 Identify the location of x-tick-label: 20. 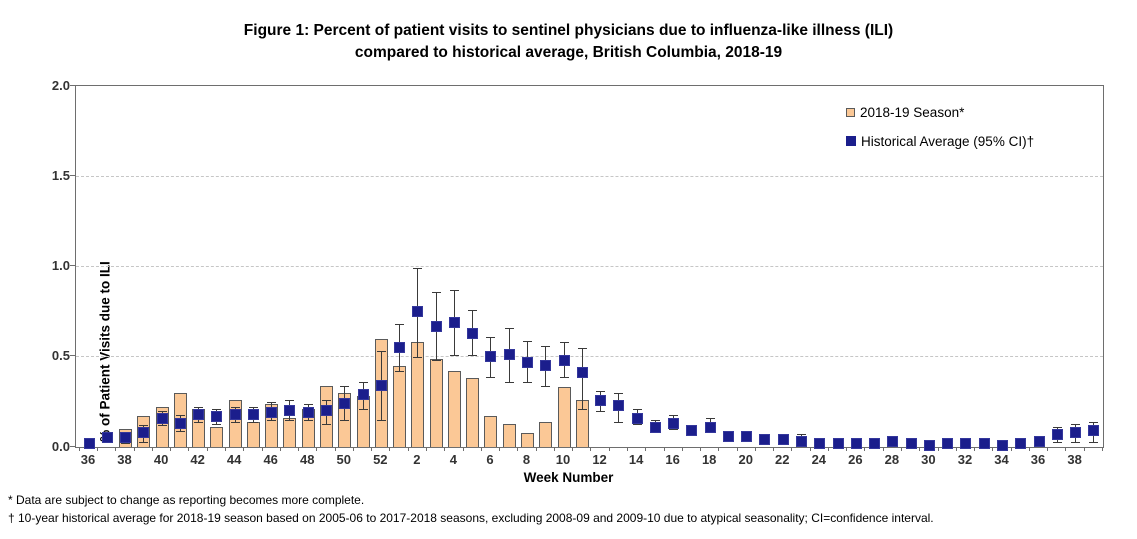
(745, 459).